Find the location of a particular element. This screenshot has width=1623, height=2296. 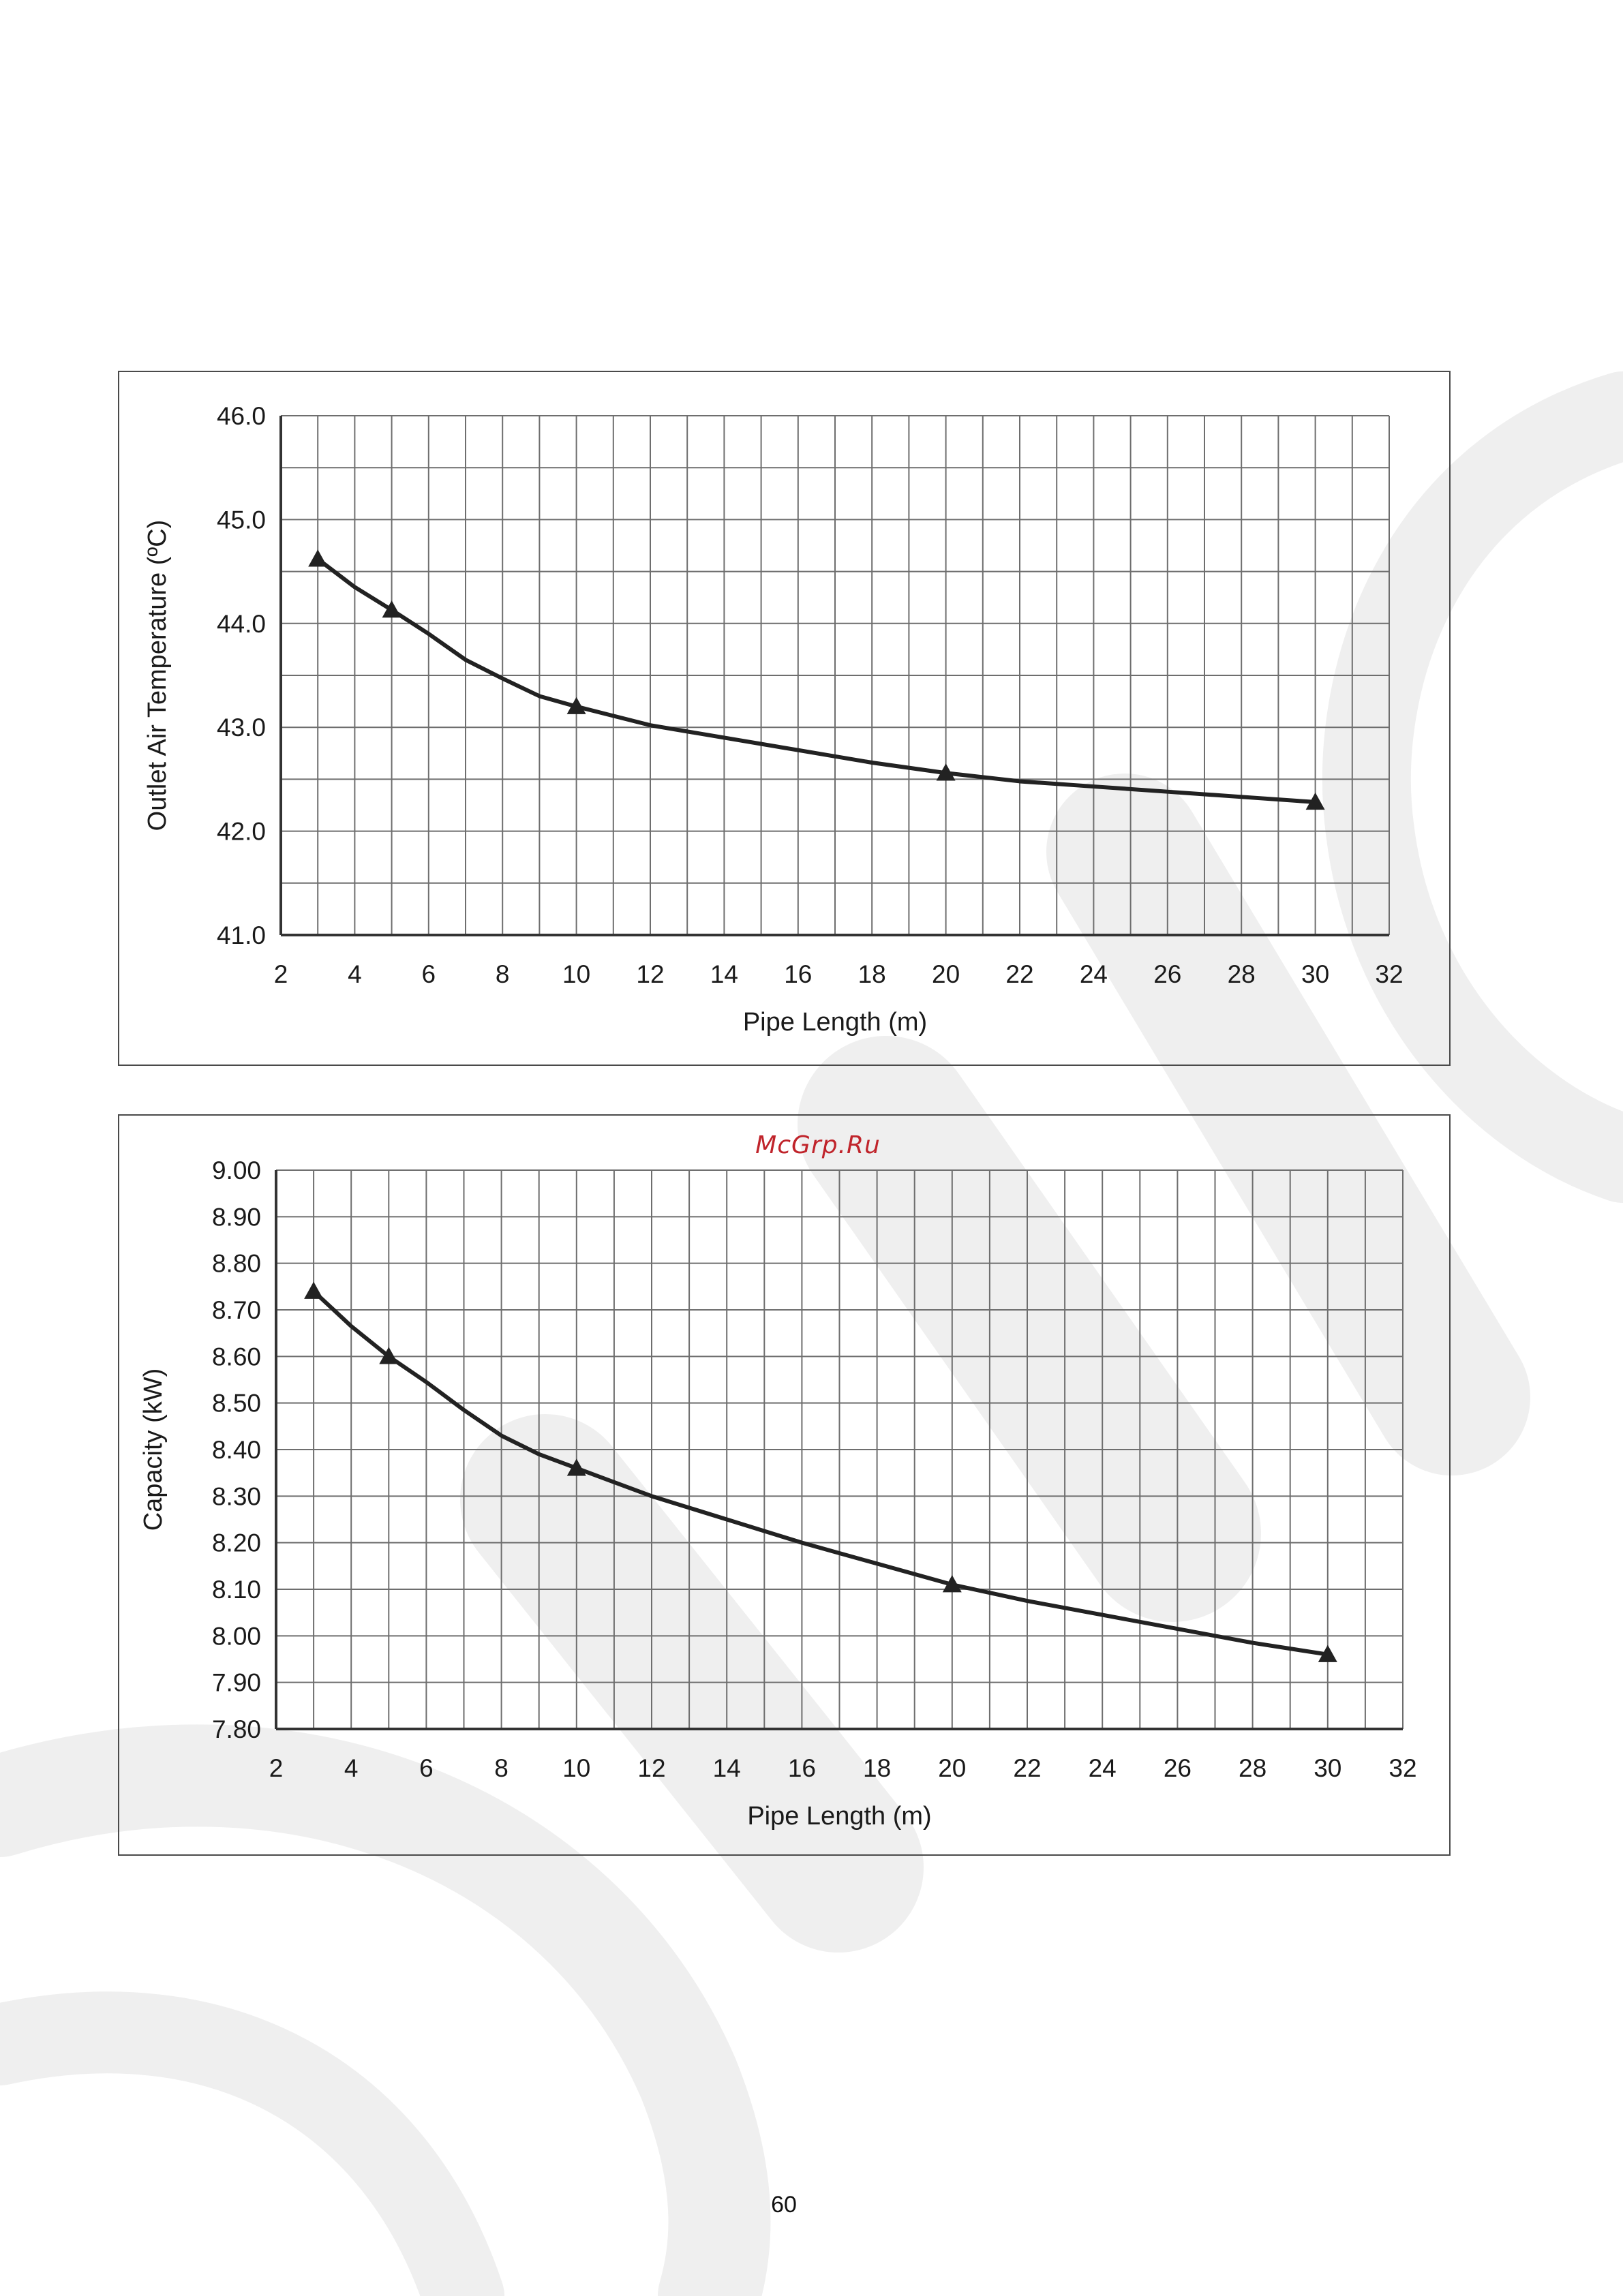

watermark-band-upper is located at coordinates (1288, 1124).